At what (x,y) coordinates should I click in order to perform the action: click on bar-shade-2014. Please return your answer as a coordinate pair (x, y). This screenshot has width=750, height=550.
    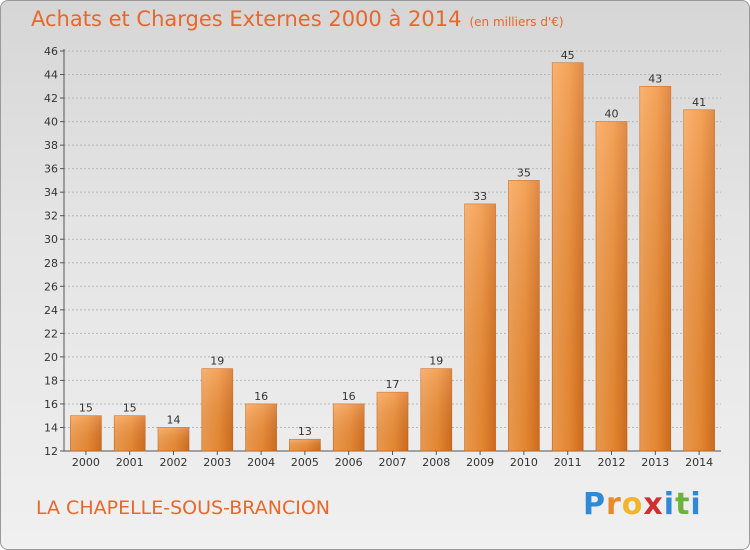
    Looking at the image, I should click on (699, 280).